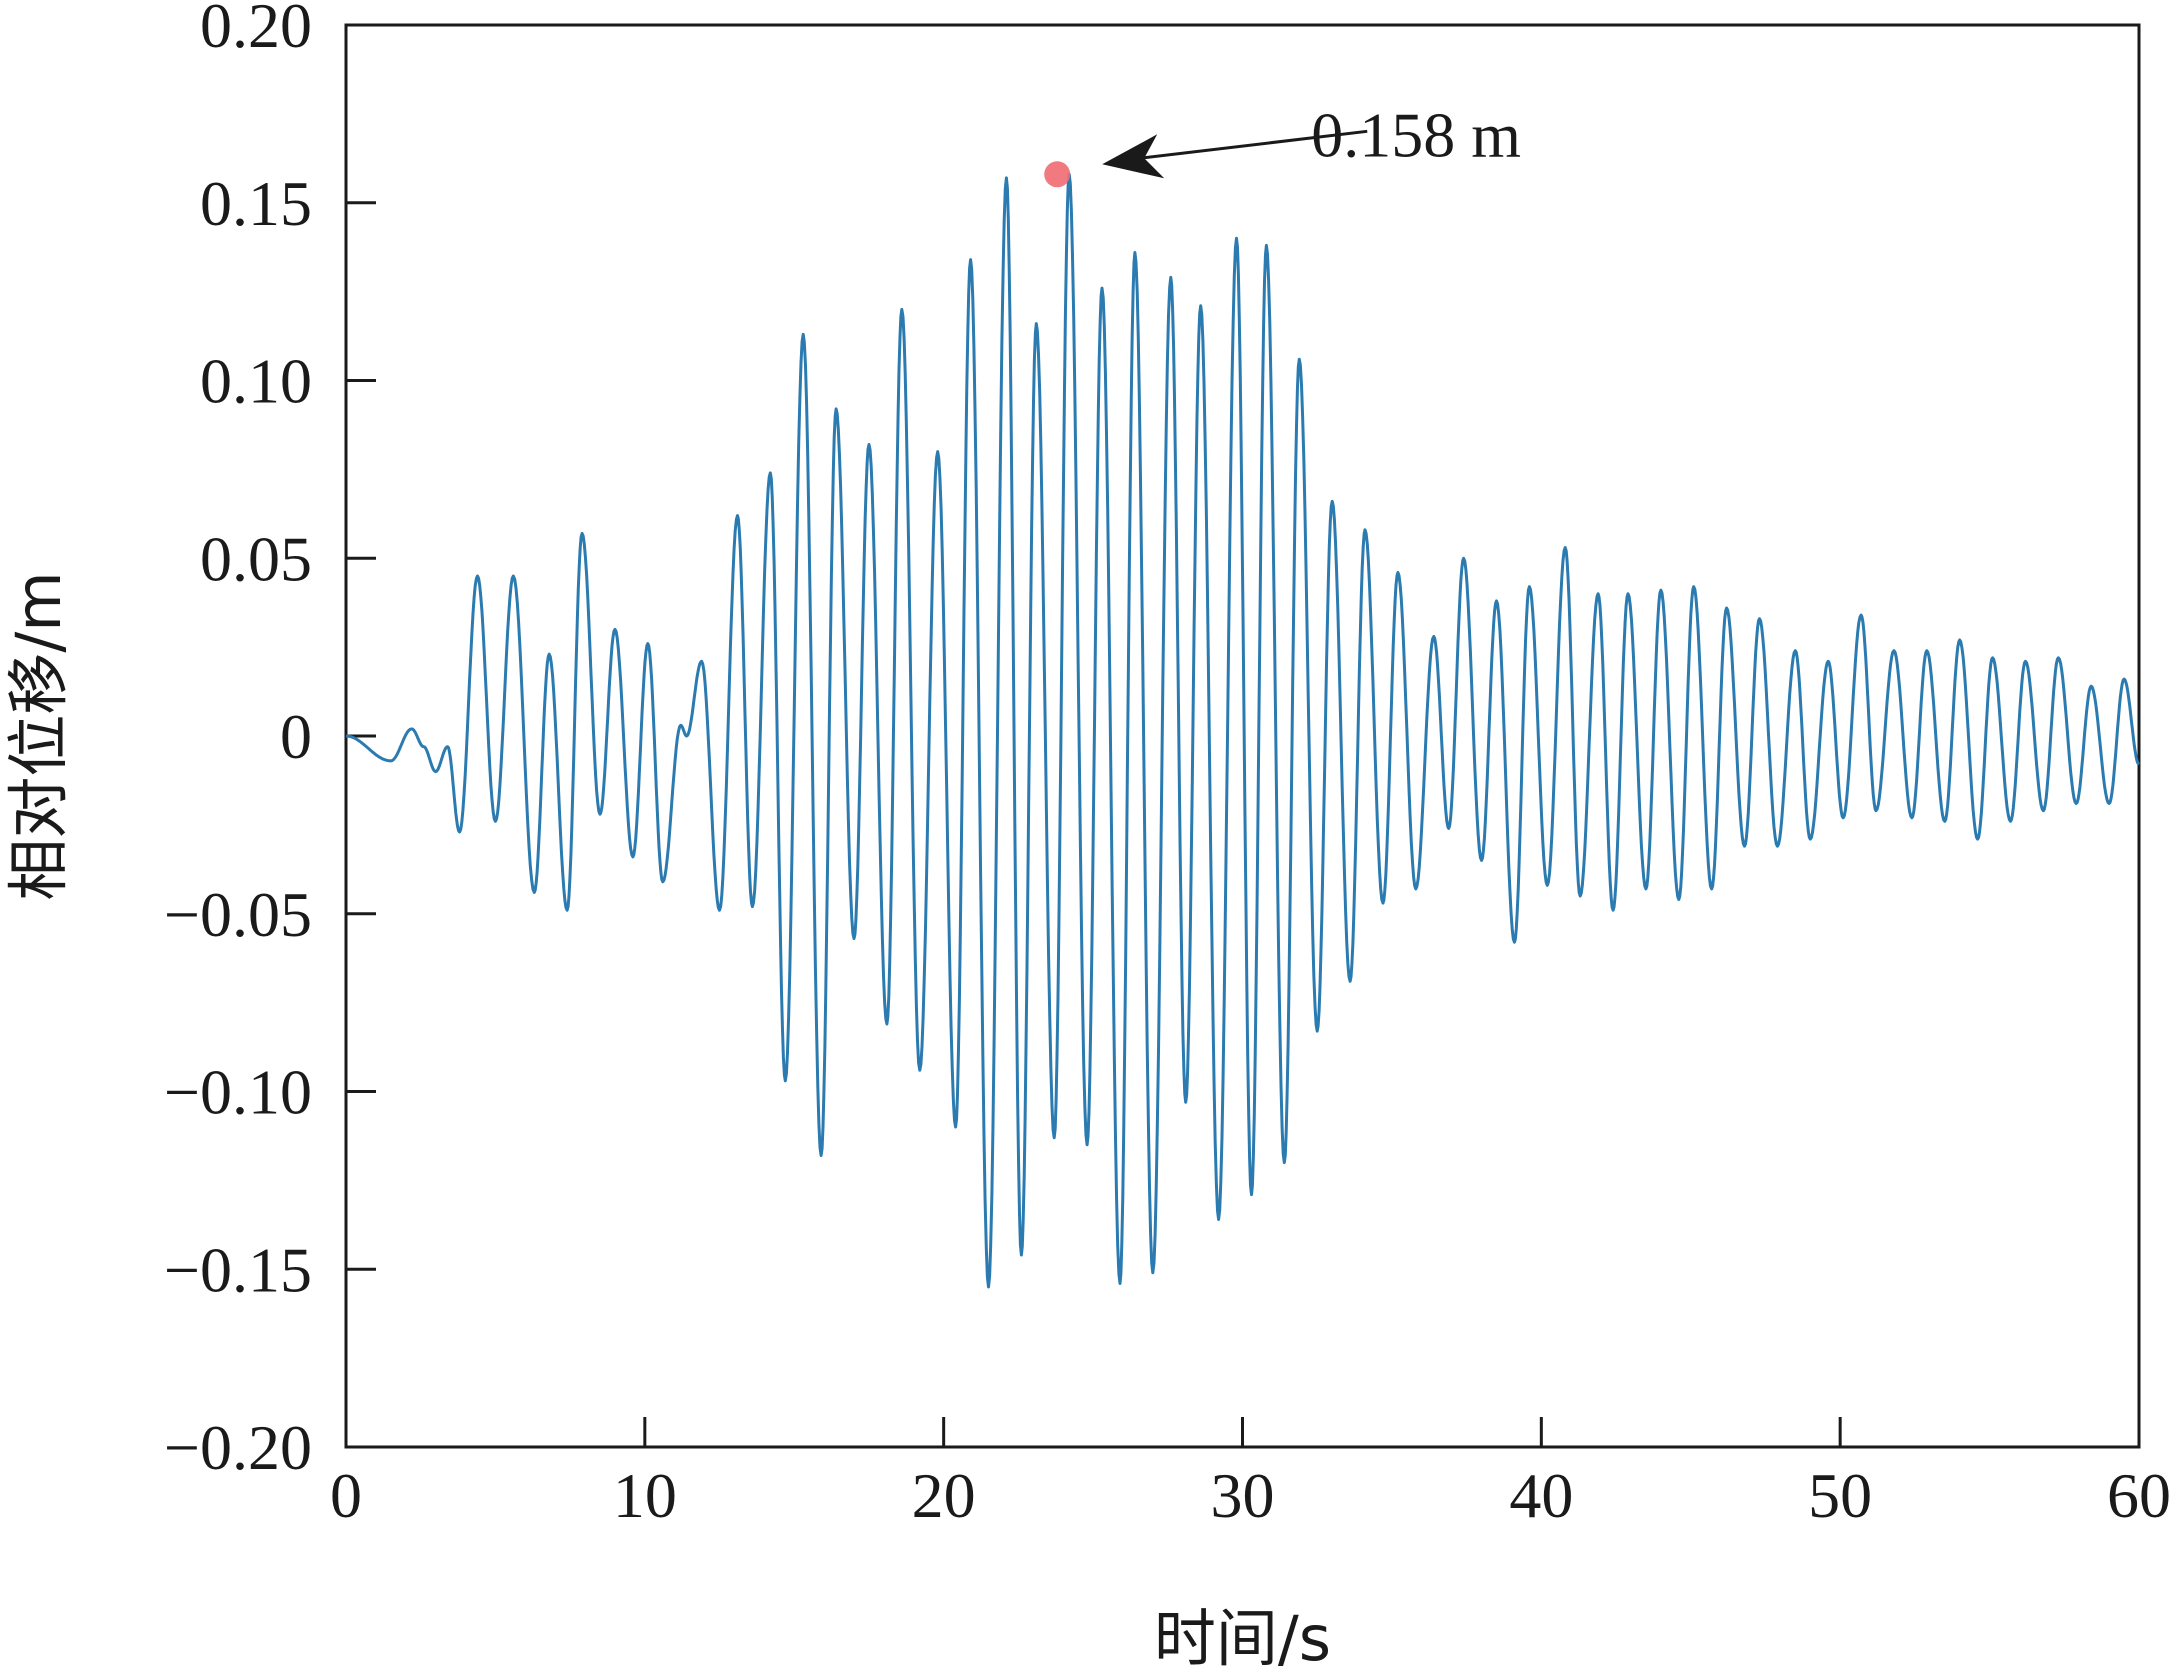  I want to click on x-tick-label: 0, so click(346, 1495).